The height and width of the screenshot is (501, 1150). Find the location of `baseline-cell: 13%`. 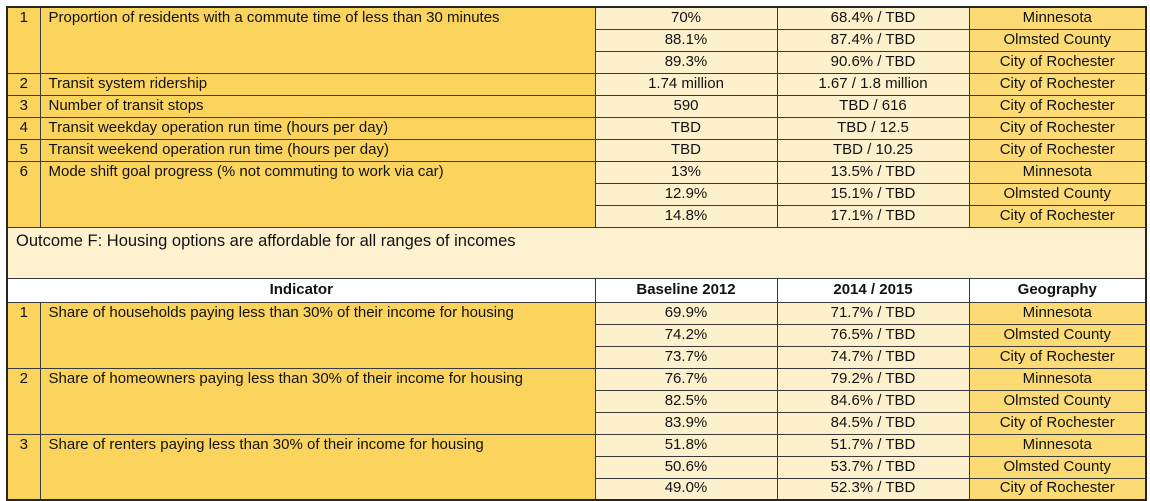

baseline-cell: 13% is located at coordinates (686, 172).